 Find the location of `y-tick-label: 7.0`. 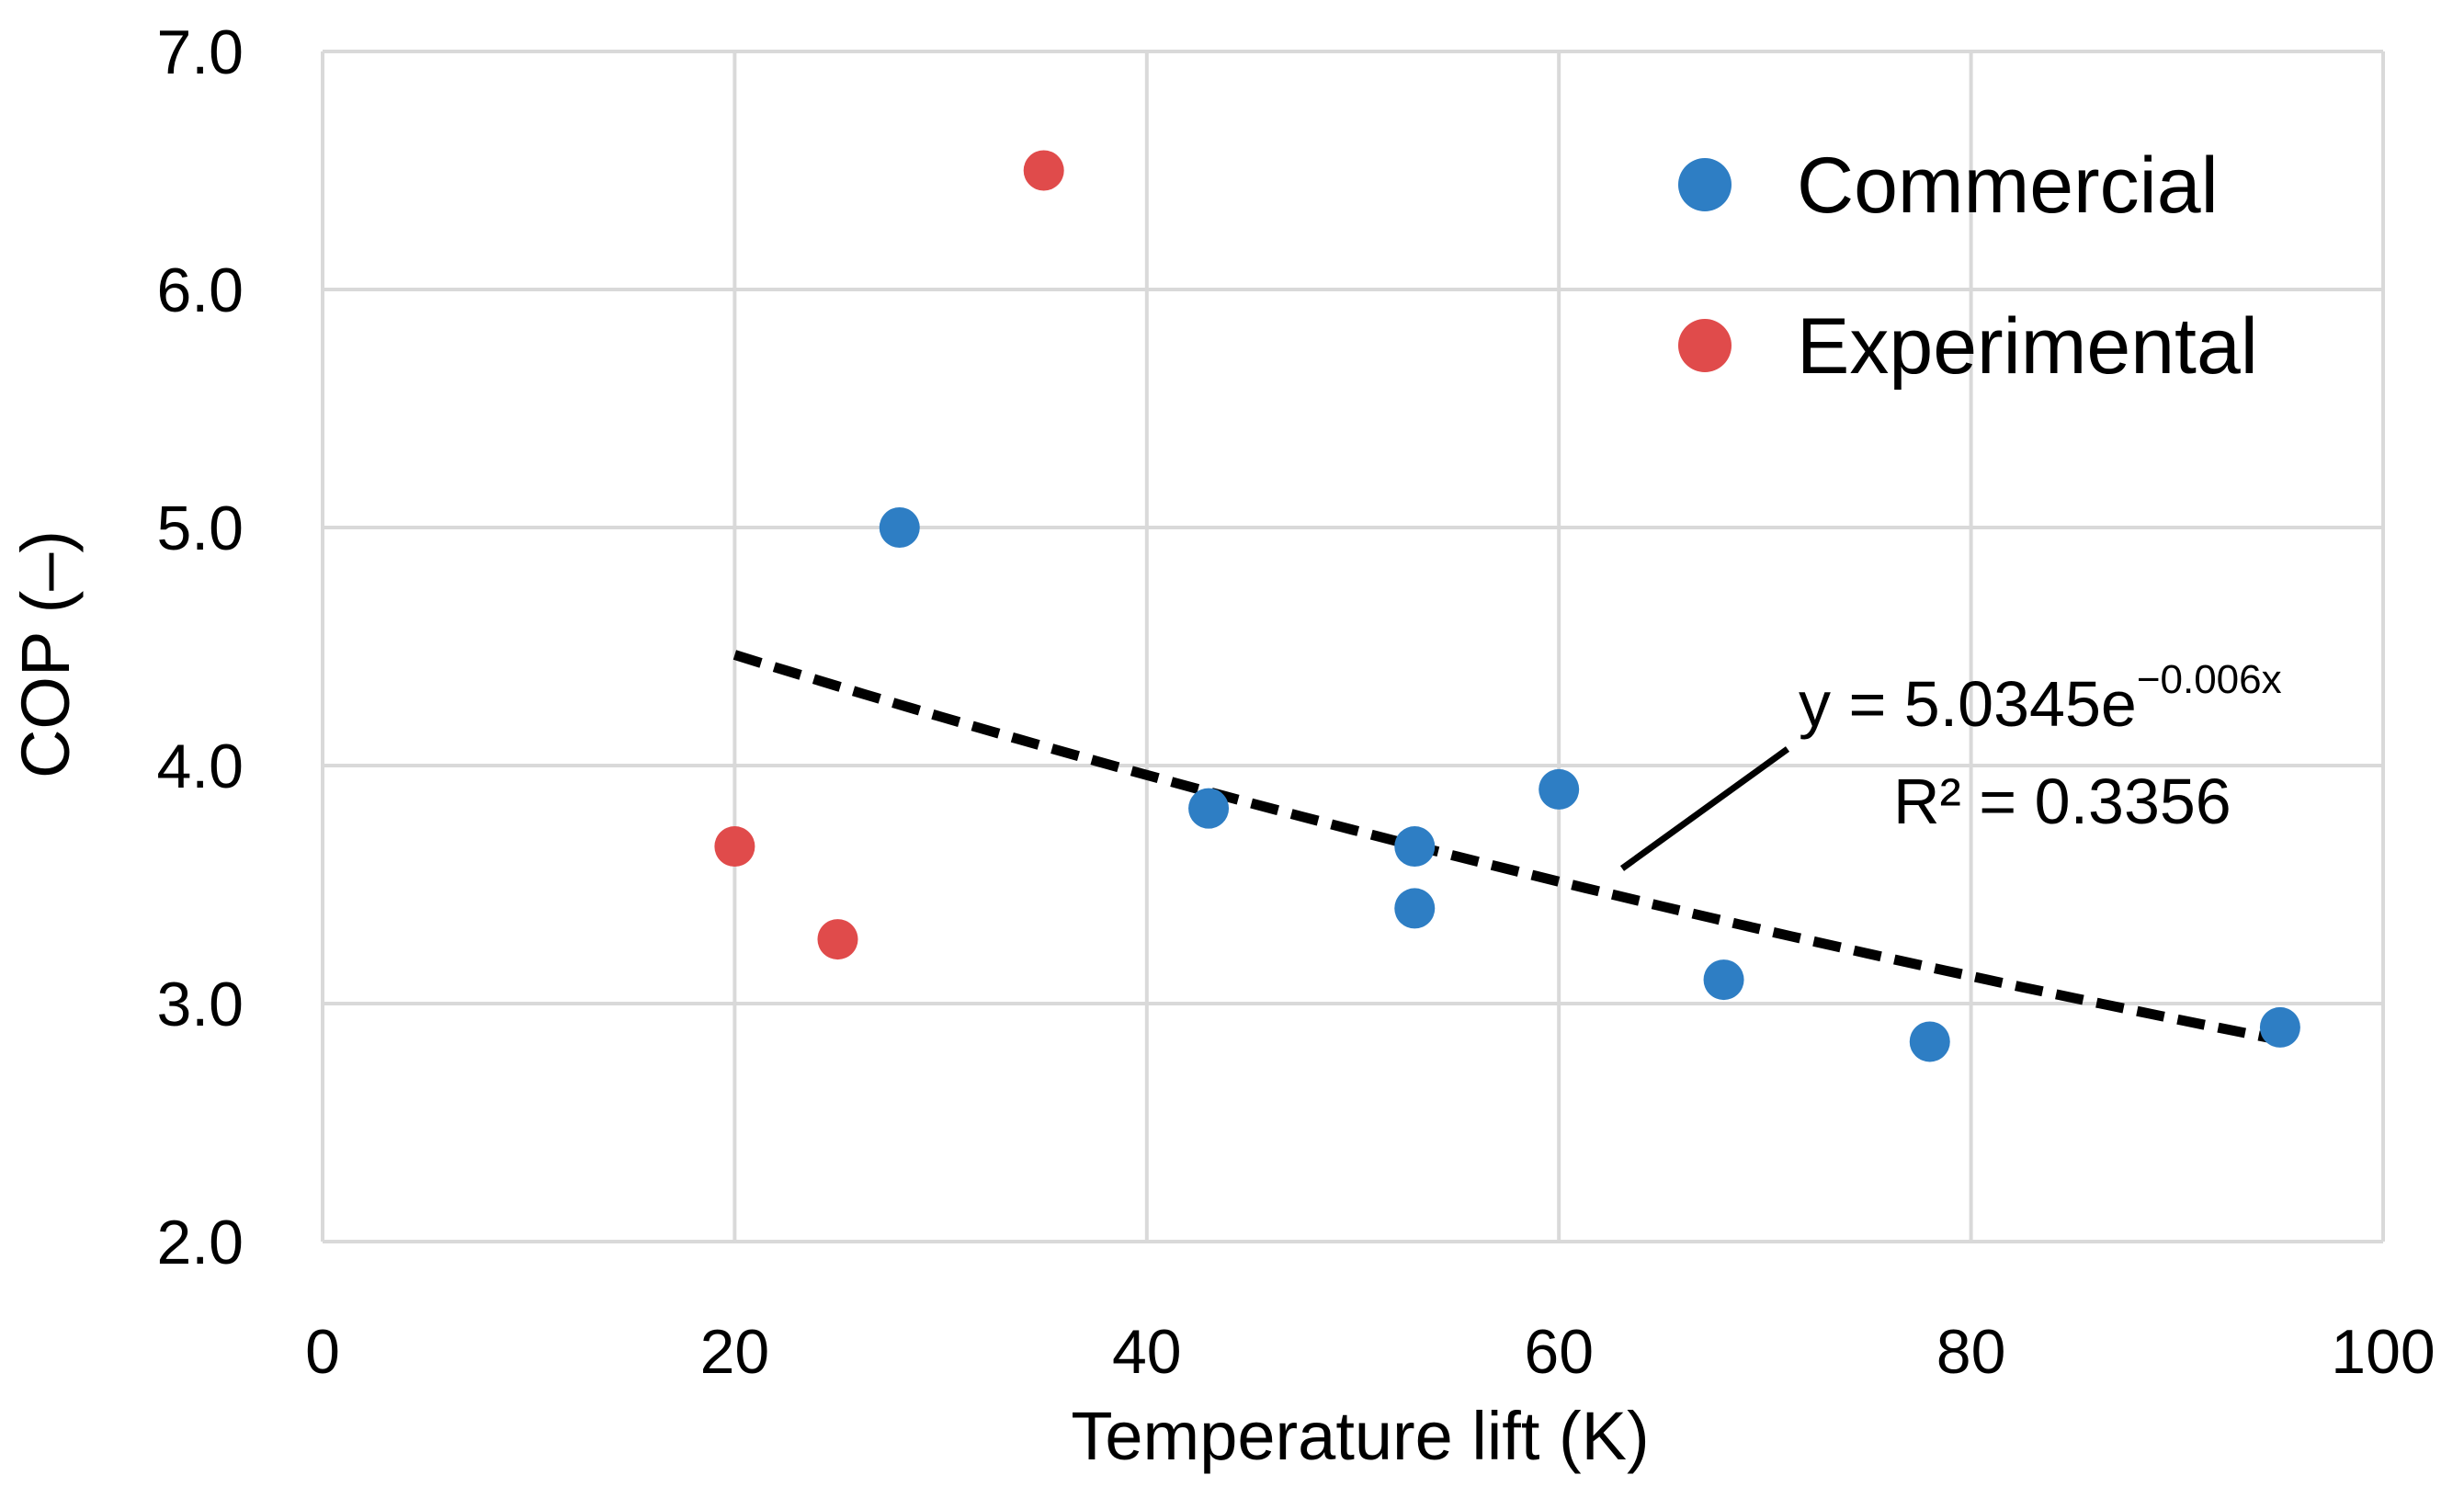

y-tick-label: 7.0 is located at coordinates (200, 52).